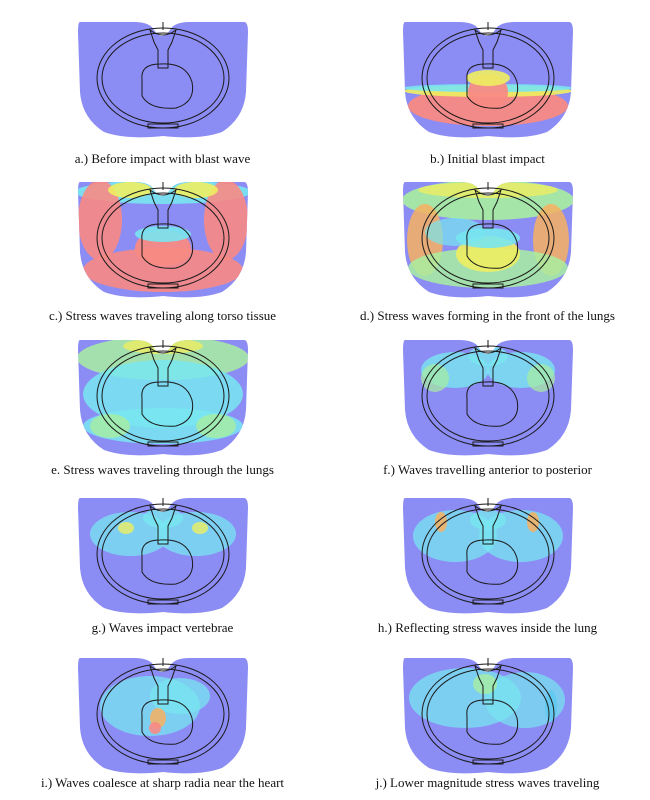 This screenshot has width=650, height=800. I want to click on caption-b: b.) Initial blast impact, so click(487, 158).